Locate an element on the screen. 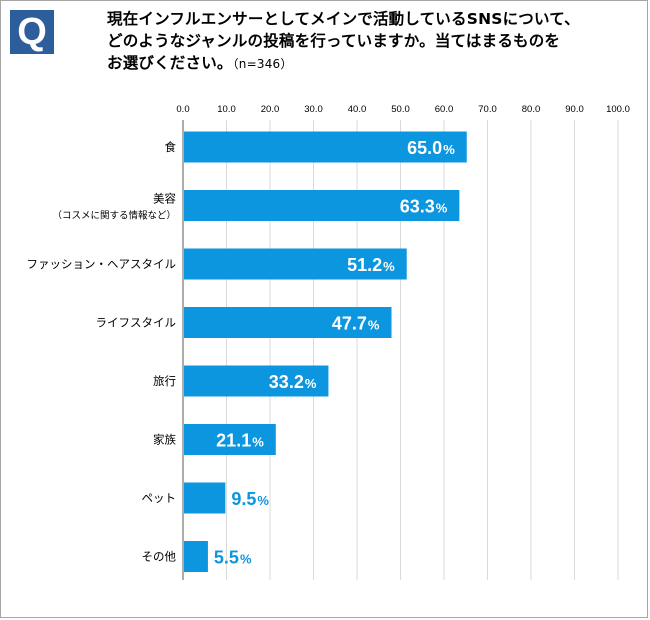 The image size is (650, 620). category-label: ライフスタイル is located at coordinates (136, 323).